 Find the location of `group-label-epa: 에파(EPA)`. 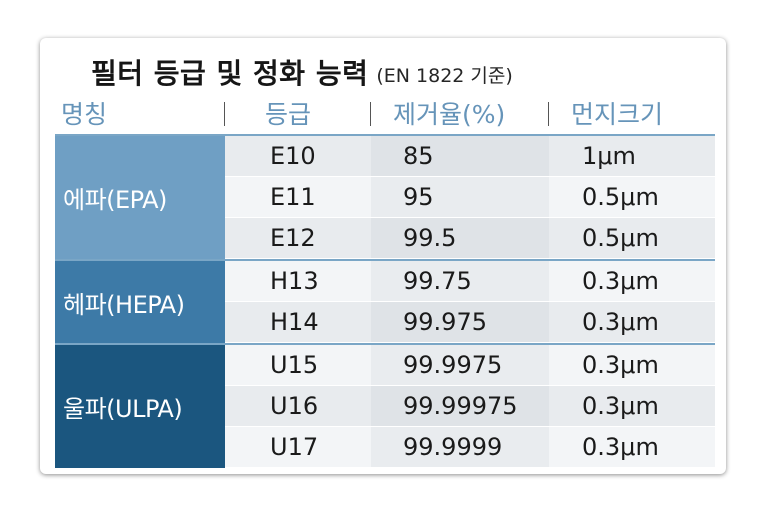

group-label-epa: 에파(EPA) is located at coordinates (140, 197).